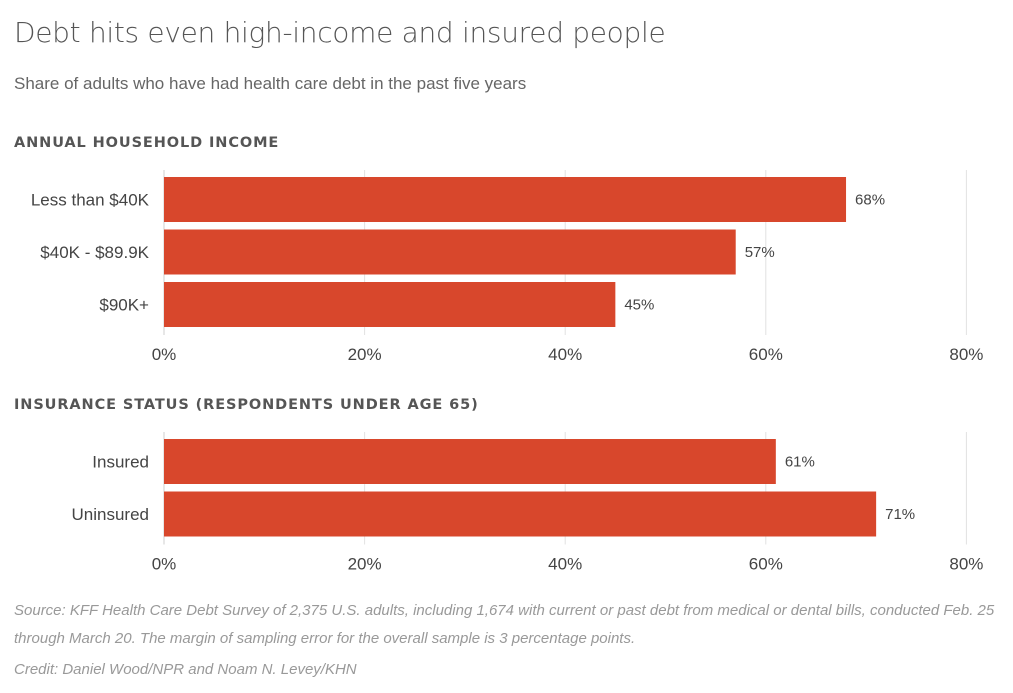 The image size is (1013, 693). What do you see at coordinates (639, 305) in the screenshot?
I see `value-label: 45%` at bounding box center [639, 305].